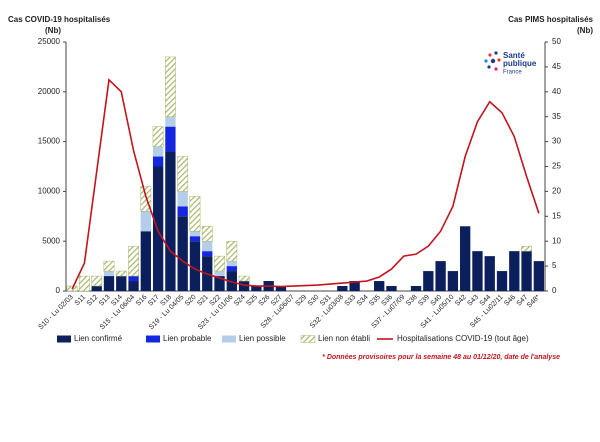  I want to click on x-tick-group: S48*, so click(534, 302).